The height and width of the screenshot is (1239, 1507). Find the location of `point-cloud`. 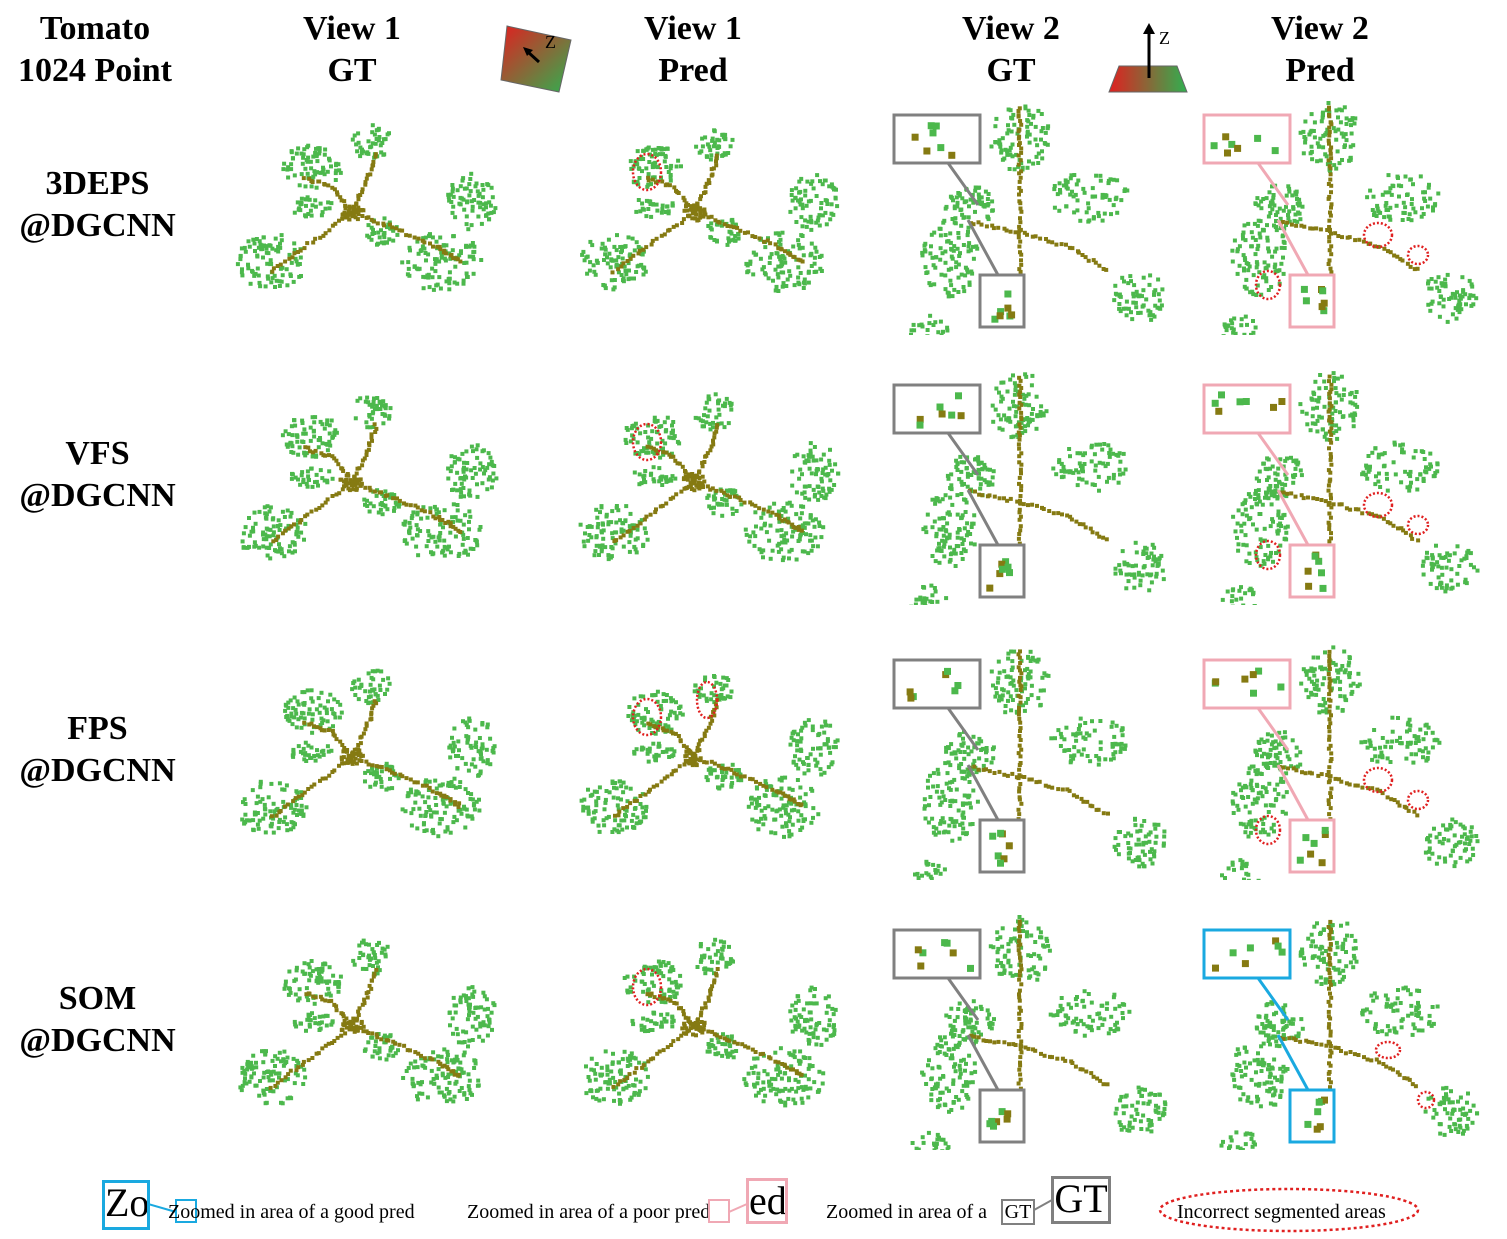

point-cloud is located at coordinates (366, 207).